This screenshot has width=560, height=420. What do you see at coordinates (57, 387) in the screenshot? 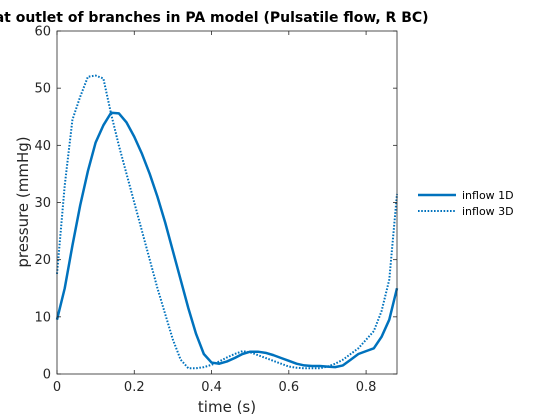
I see `x-tick-label: 0` at bounding box center [57, 387].